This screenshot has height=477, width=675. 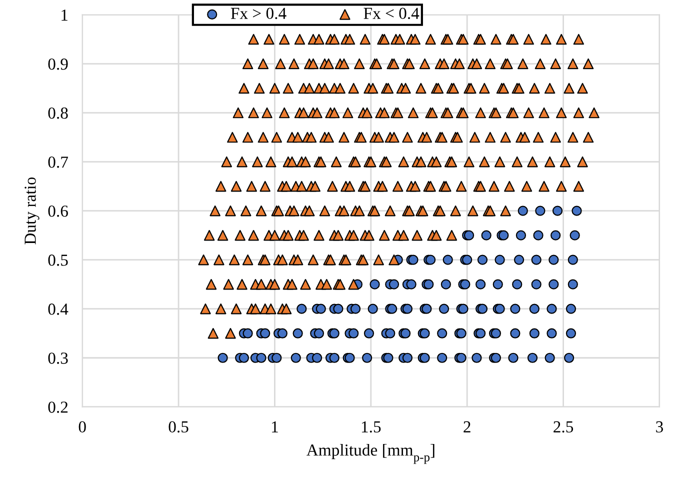 I want to click on x-tick-label: 0, so click(x=82, y=426).